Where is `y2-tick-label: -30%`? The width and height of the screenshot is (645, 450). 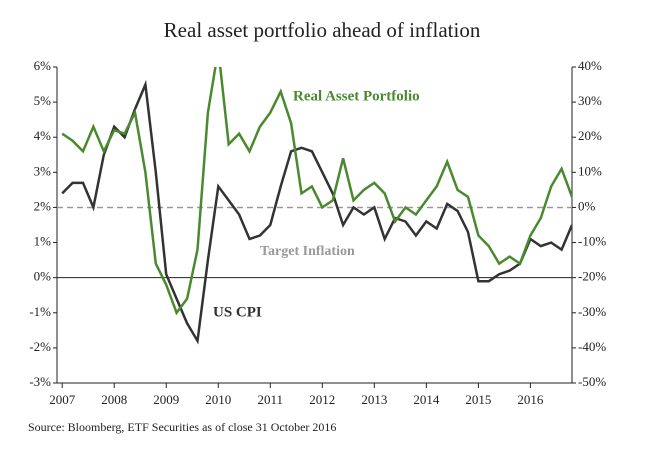
y2-tick-label: -30% is located at coordinates (592, 311).